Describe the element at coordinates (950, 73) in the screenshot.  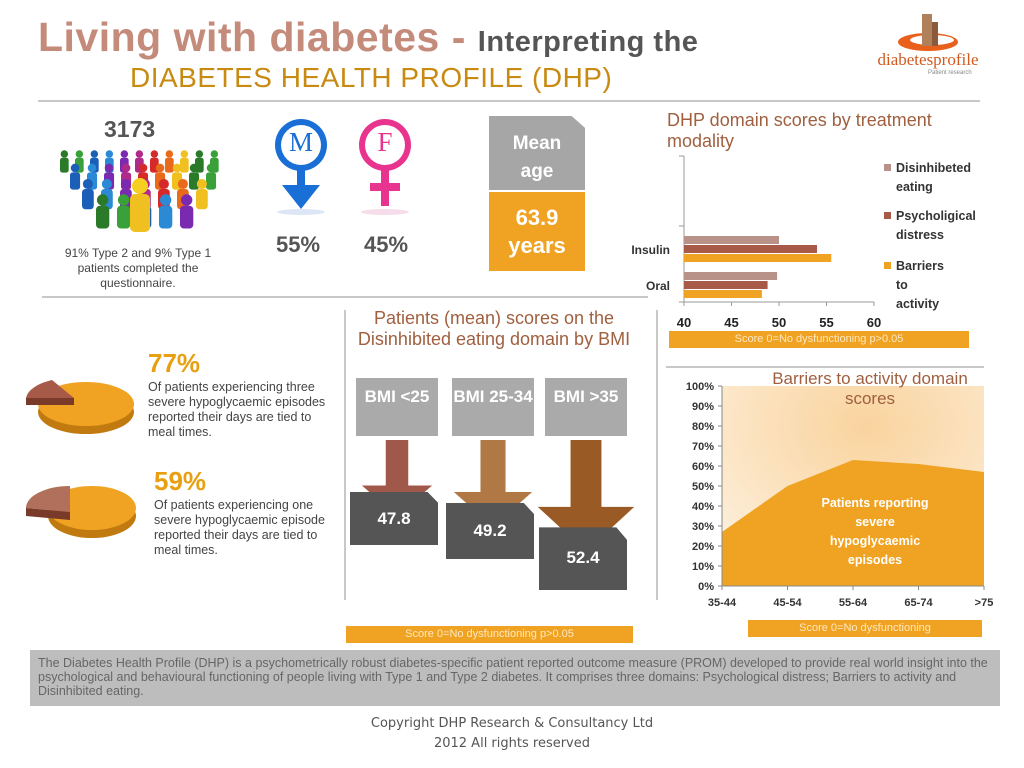
I see `logo-tagline: Patient research` at that location.